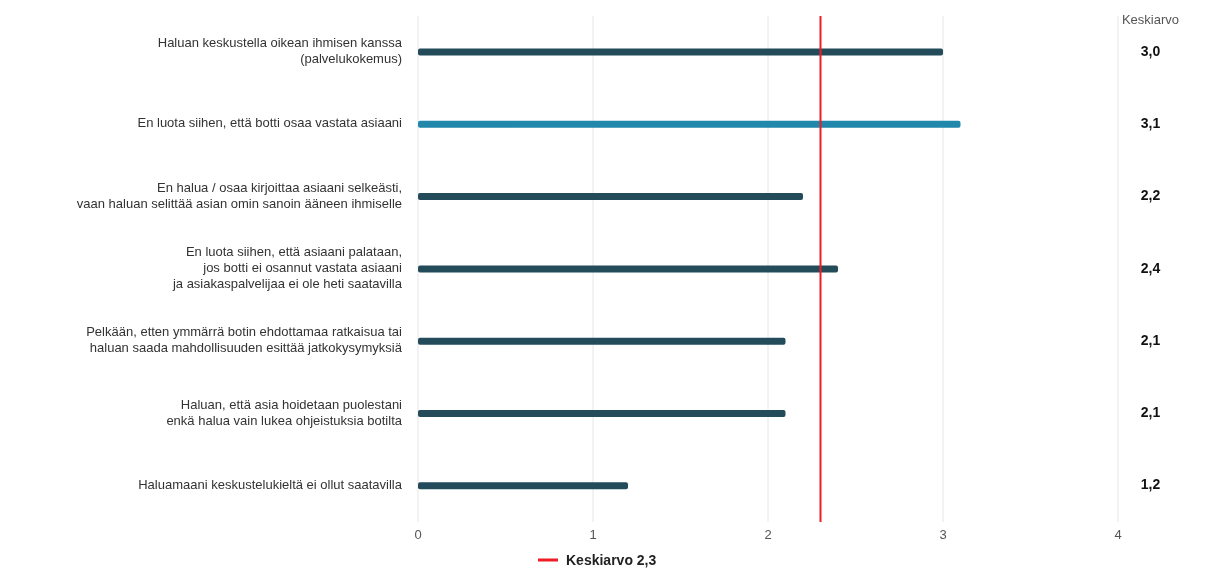 This screenshot has height=578, width=1211. Describe the element at coordinates (270, 485) in the screenshot. I see `y-tick-label: Haluamaani keskustelukieltä ei ollut saatavilla` at that location.